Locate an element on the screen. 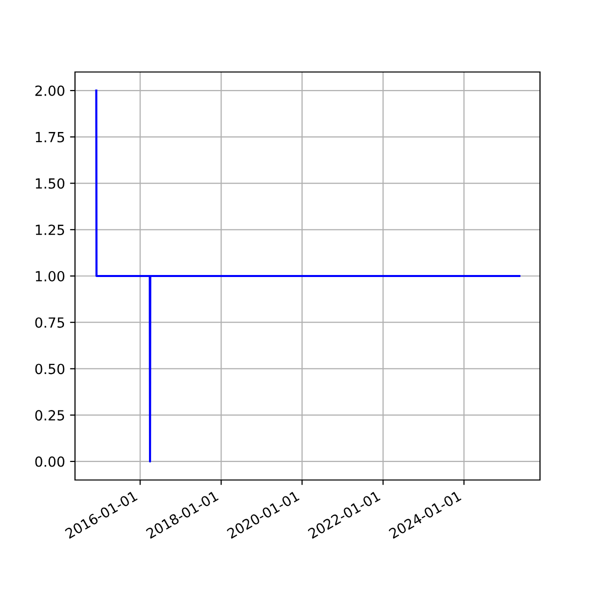  y-tick-label: 0.25 is located at coordinates (49, 415).